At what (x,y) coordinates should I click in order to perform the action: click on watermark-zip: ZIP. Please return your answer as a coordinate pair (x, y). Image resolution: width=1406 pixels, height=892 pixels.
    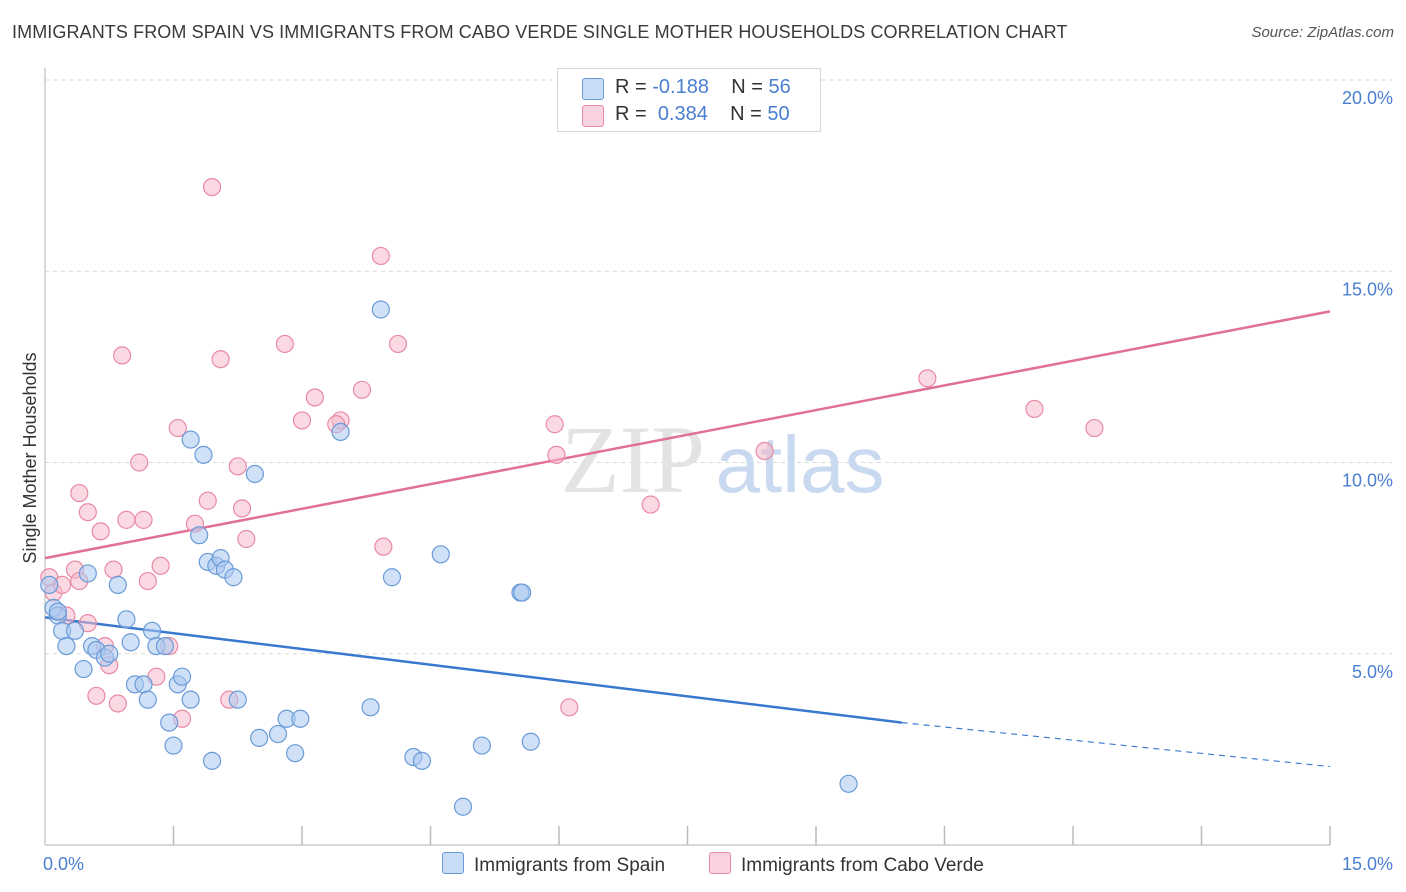
    Looking at the image, I should click on (633, 459).